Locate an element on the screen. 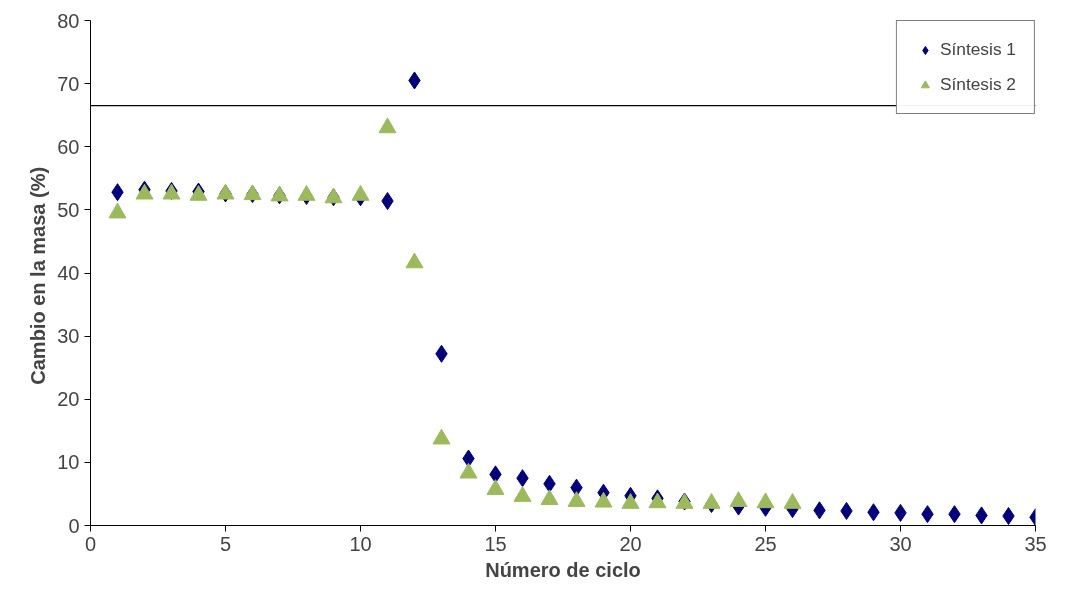 The height and width of the screenshot is (598, 1065). y-tick-label: 0 is located at coordinates (74, 525).